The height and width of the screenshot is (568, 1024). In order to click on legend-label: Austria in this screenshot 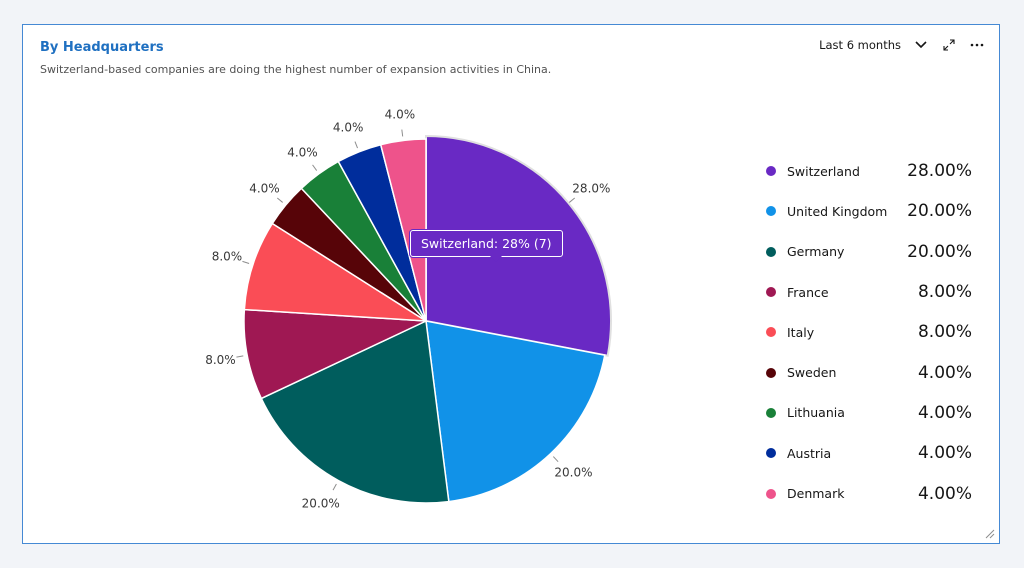, I will do `click(809, 453)`.